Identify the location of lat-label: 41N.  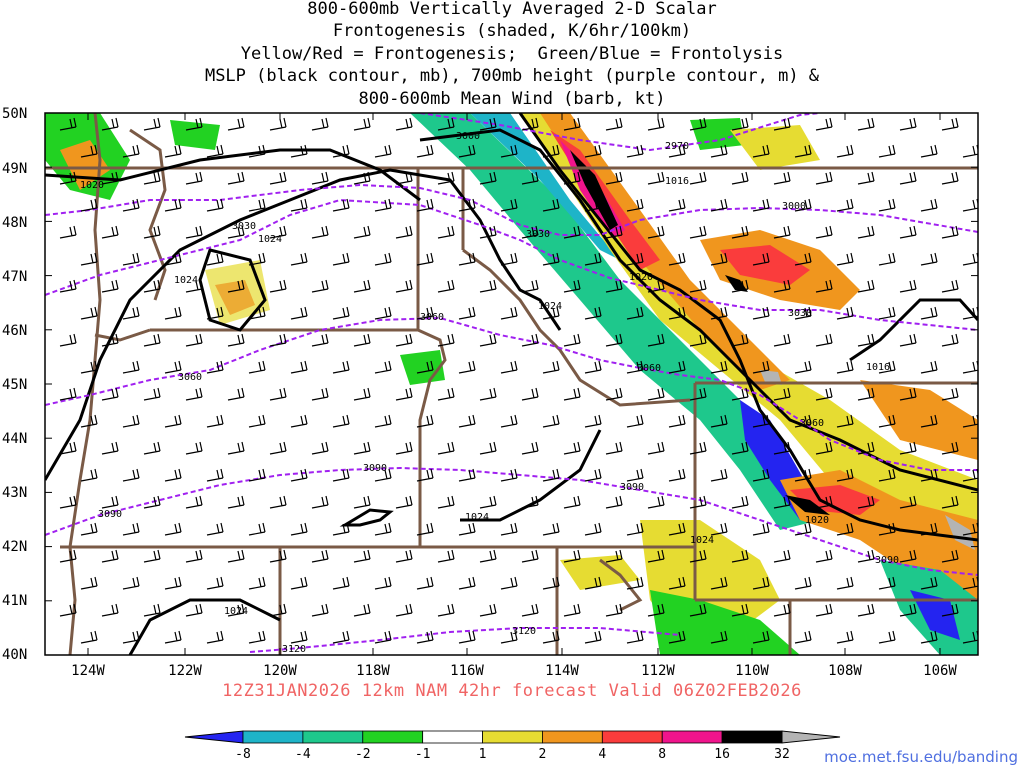
(14, 601).